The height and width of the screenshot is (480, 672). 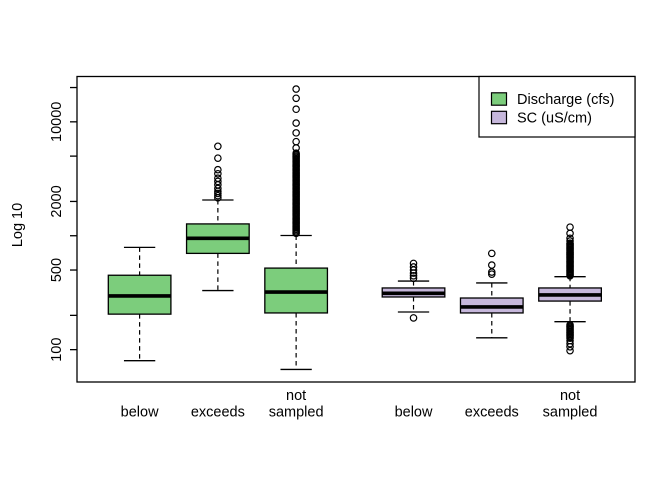 I want to click on legend: Discharge (cfs) SC (uS/cm), so click(x=557, y=106).